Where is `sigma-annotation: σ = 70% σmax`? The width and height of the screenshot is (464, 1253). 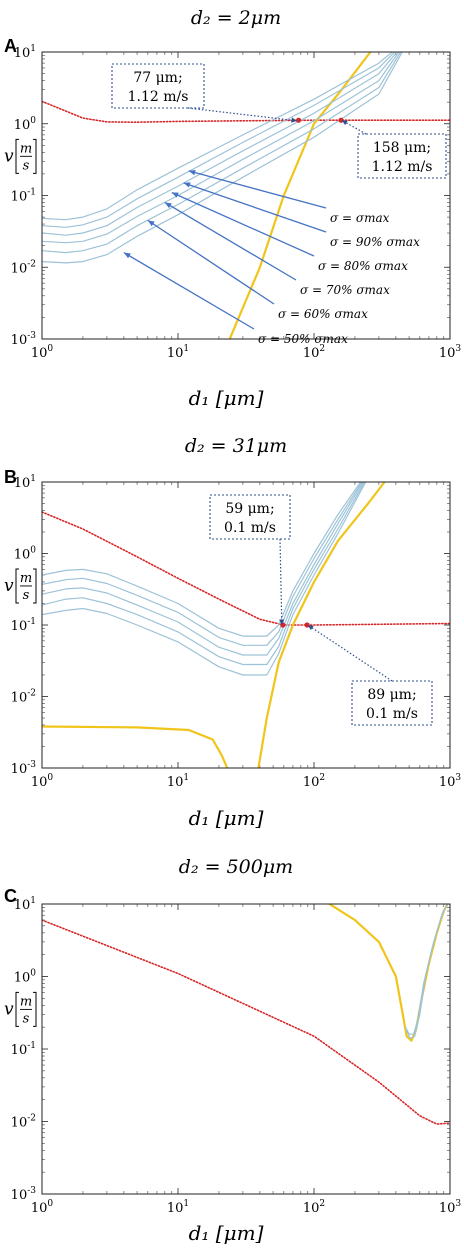
sigma-annotation: σ = 70% σmax is located at coordinates (277, 249).